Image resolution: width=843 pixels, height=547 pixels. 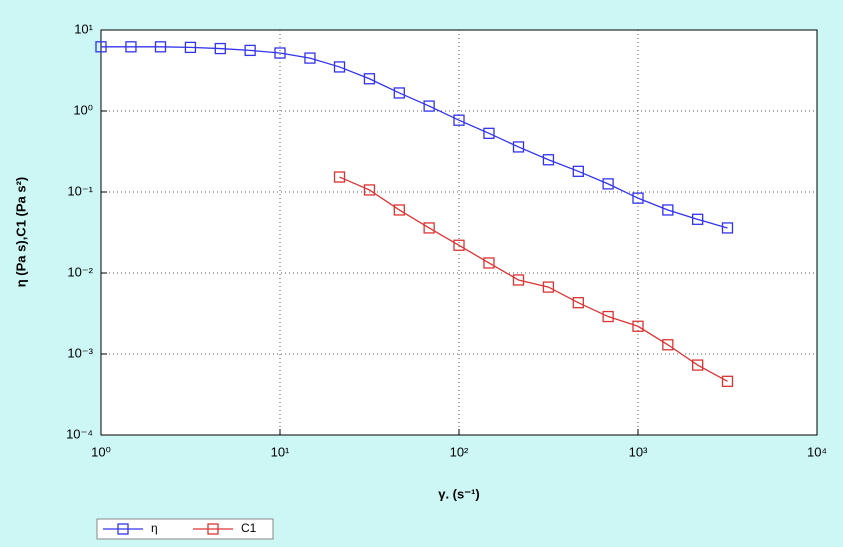 What do you see at coordinates (249, 528) in the screenshot?
I see `legend-label: C1` at bounding box center [249, 528].